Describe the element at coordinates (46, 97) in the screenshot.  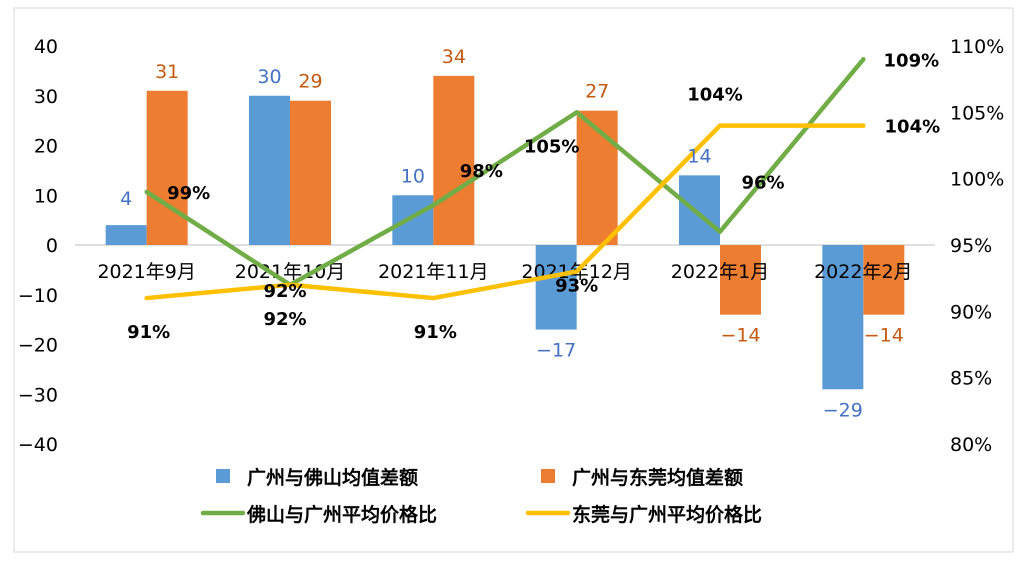
I see `left-axis-tick-label: 30` at that location.